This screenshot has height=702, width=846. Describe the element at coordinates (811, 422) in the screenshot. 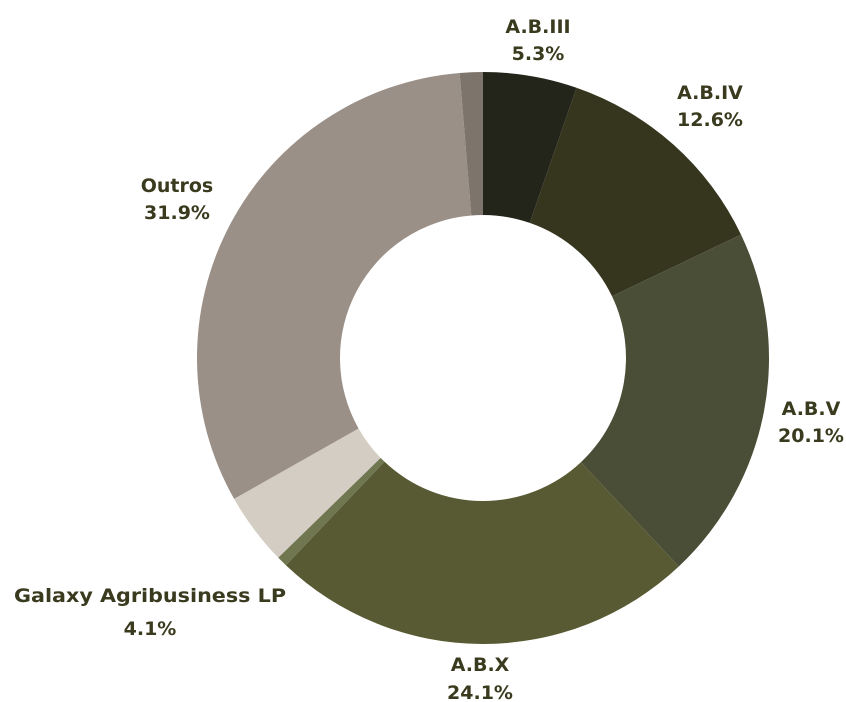

I see `label-ab-v: A.B.V 20.1%` at that location.